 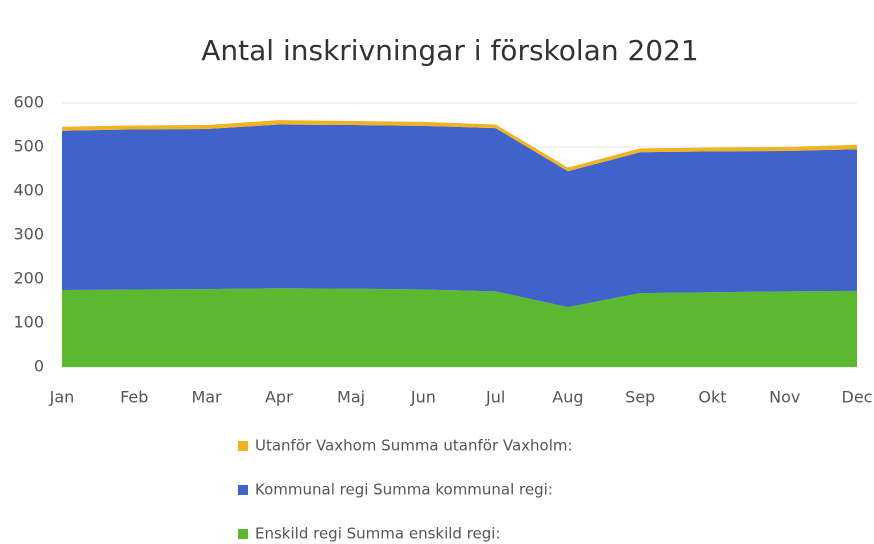 I want to click on y-tick-label: 500, so click(x=28, y=146).